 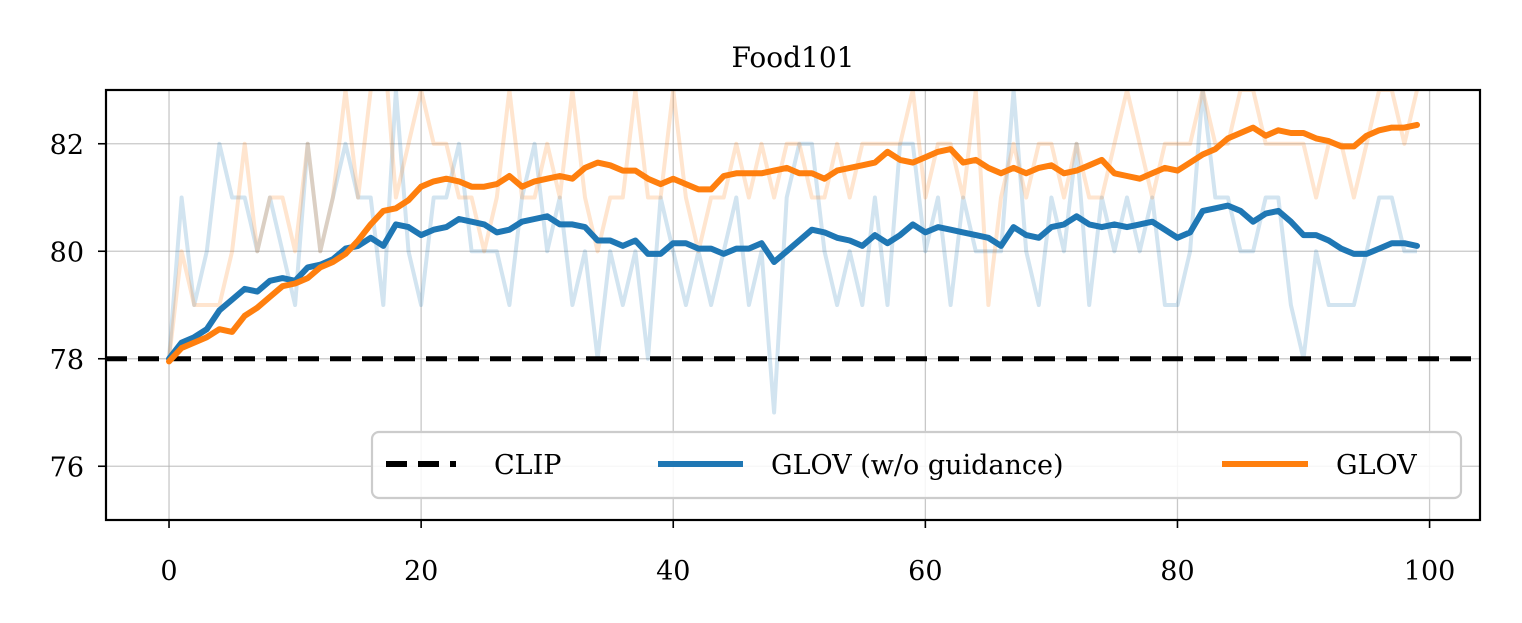 What do you see at coordinates (1430, 571) in the screenshot?
I see `x-tick-label: 100` at bounding box center [1430, 571].